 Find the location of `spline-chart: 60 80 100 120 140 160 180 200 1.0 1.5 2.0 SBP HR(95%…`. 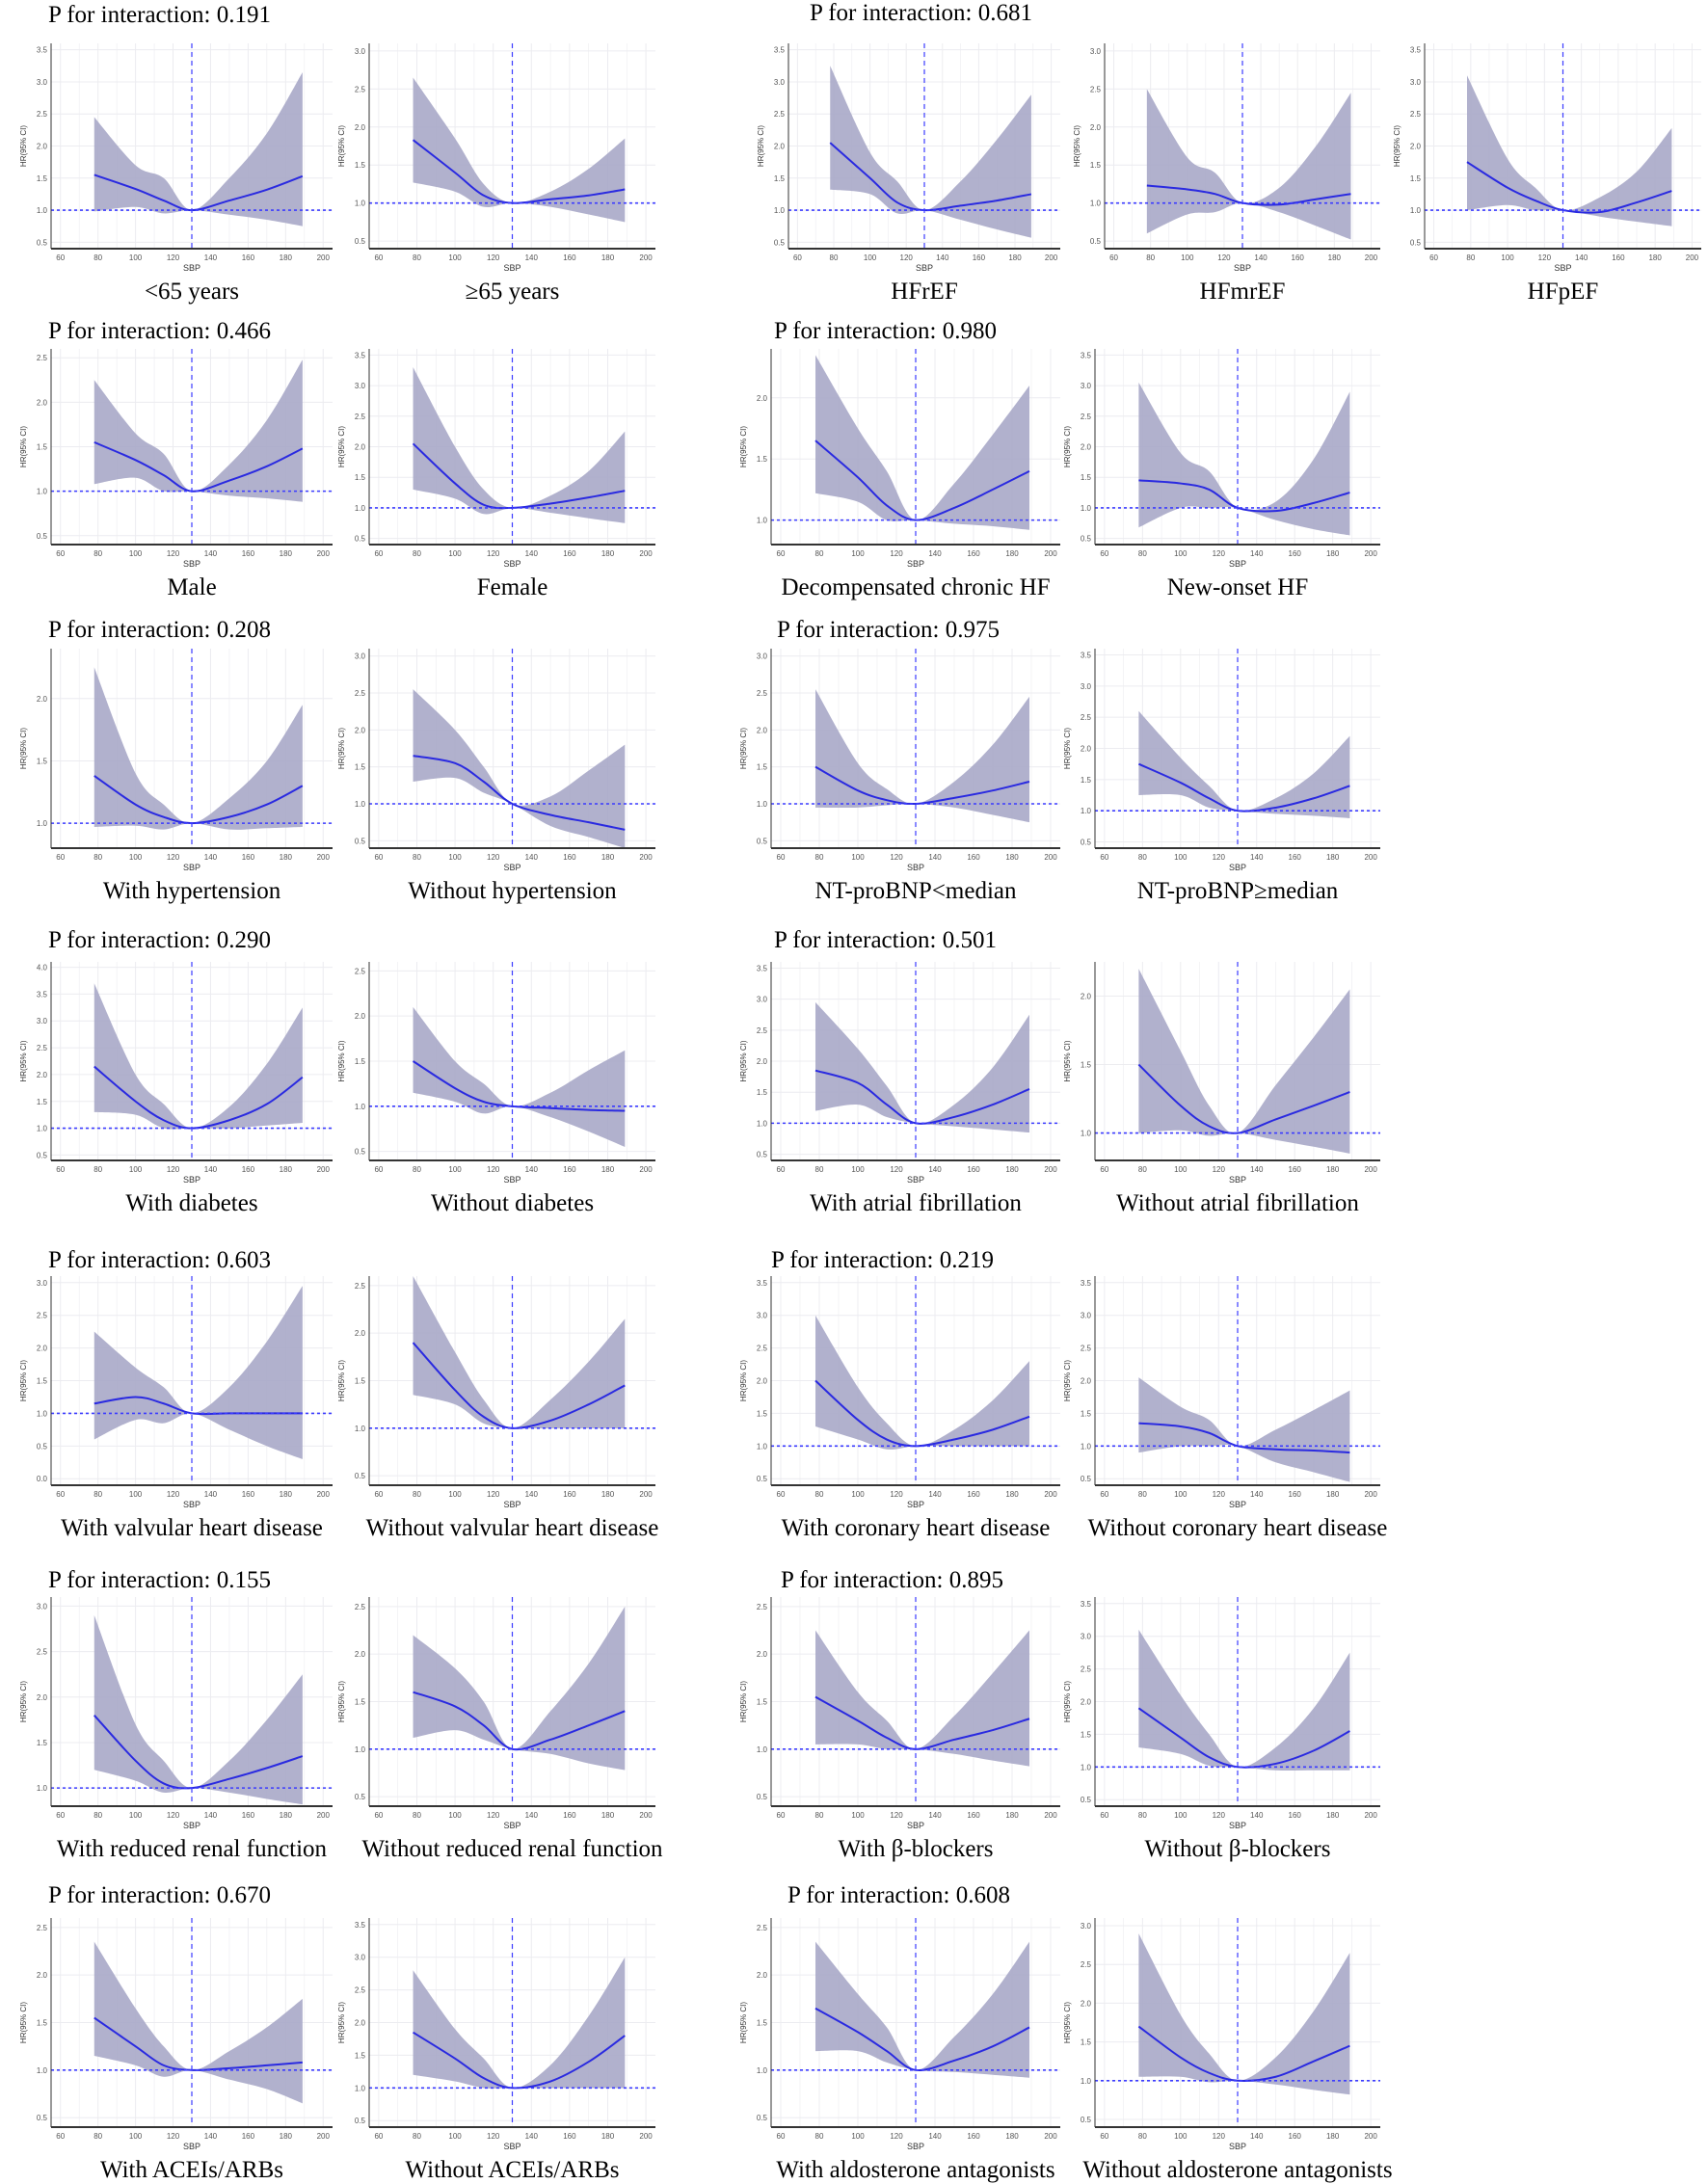

spline-chart: 60 80 100 120 140 160 180 200 1.0 1.5 2.0 SBP HR(95%… is located at coordinates (1221, 1073).